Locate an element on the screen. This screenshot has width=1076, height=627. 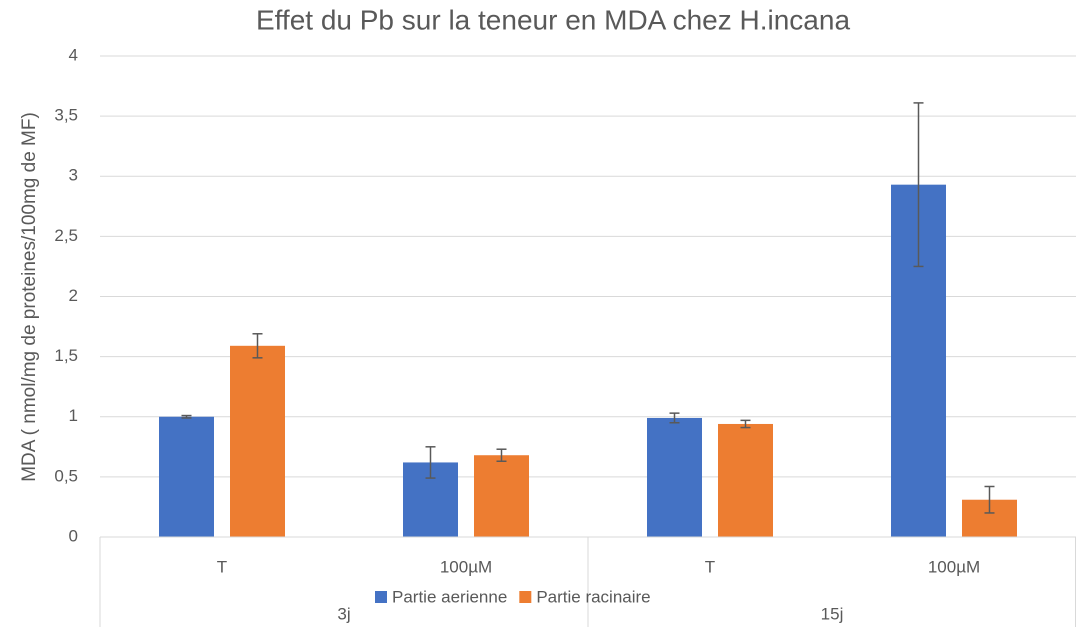
legend-label: Partie aerienne is located at coordinates (449, 596).